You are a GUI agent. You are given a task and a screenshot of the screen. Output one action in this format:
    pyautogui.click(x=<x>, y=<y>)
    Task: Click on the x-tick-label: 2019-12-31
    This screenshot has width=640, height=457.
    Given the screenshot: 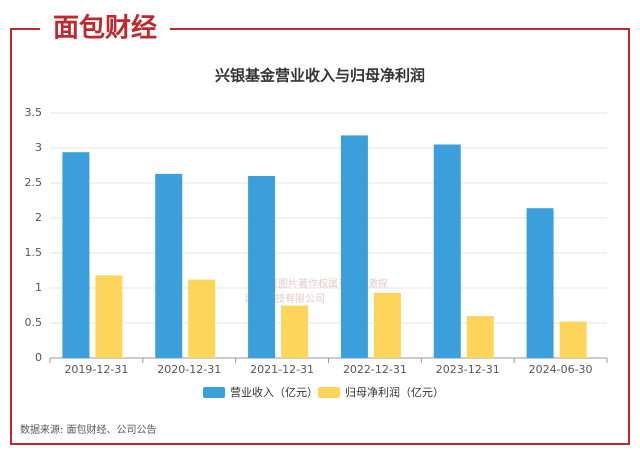 What is the action you would take?
    pyautogui.click(x=96, y=369)
    